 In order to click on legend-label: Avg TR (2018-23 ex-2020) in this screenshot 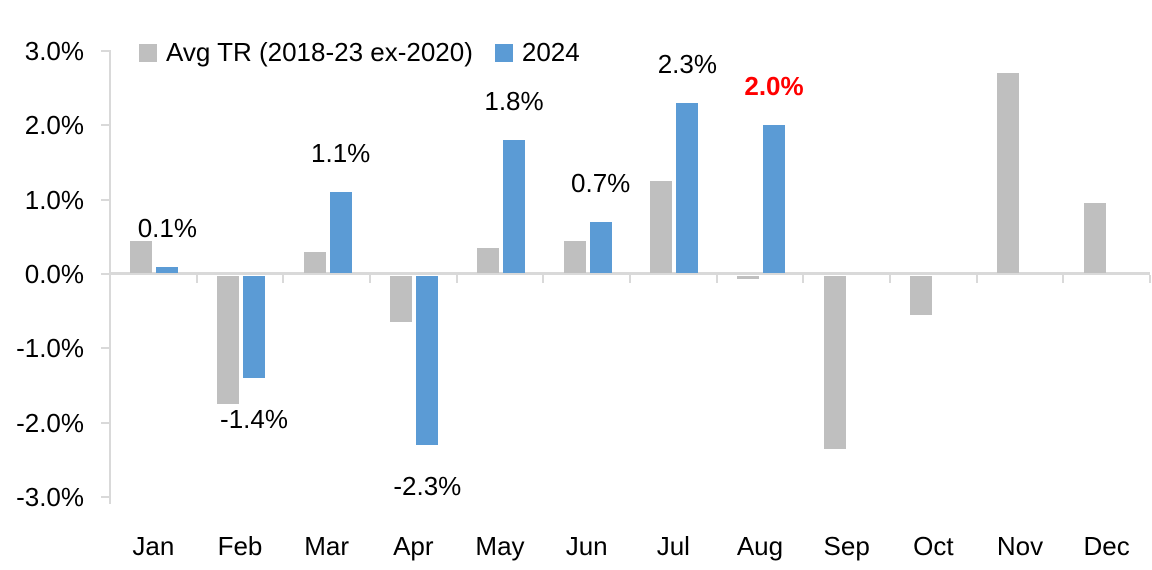, I will do `click(319, 52)`.